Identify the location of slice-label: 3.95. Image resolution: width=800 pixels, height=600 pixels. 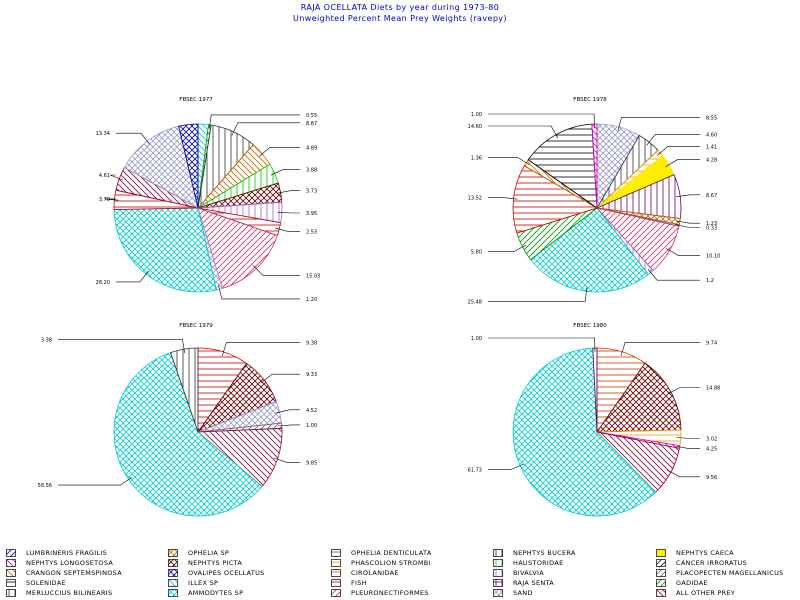
(311, 214).